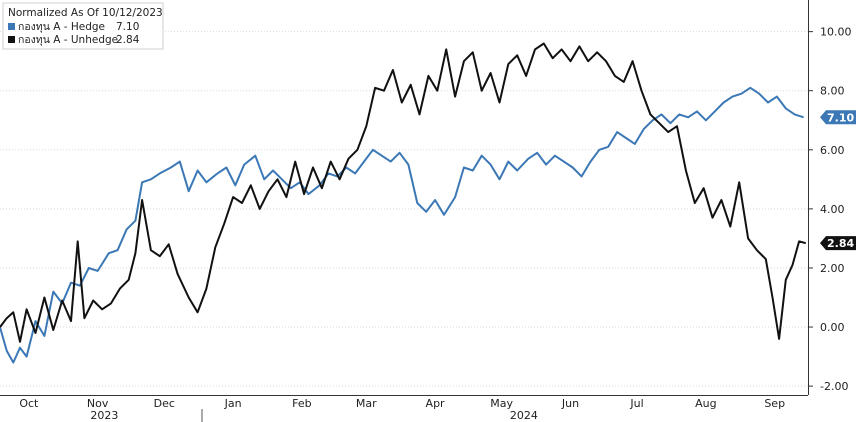 The image size is (857, 422). I want to click on x-tick-label: Nov, so click(98, 403).